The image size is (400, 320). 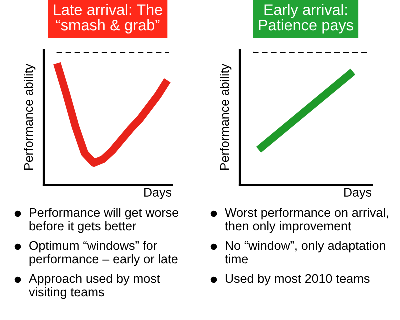 What do you see at coordinates (94, 287) in the screenshot?
I see `text: Approach used by most visiting teams` at bounding box center [94, 287].